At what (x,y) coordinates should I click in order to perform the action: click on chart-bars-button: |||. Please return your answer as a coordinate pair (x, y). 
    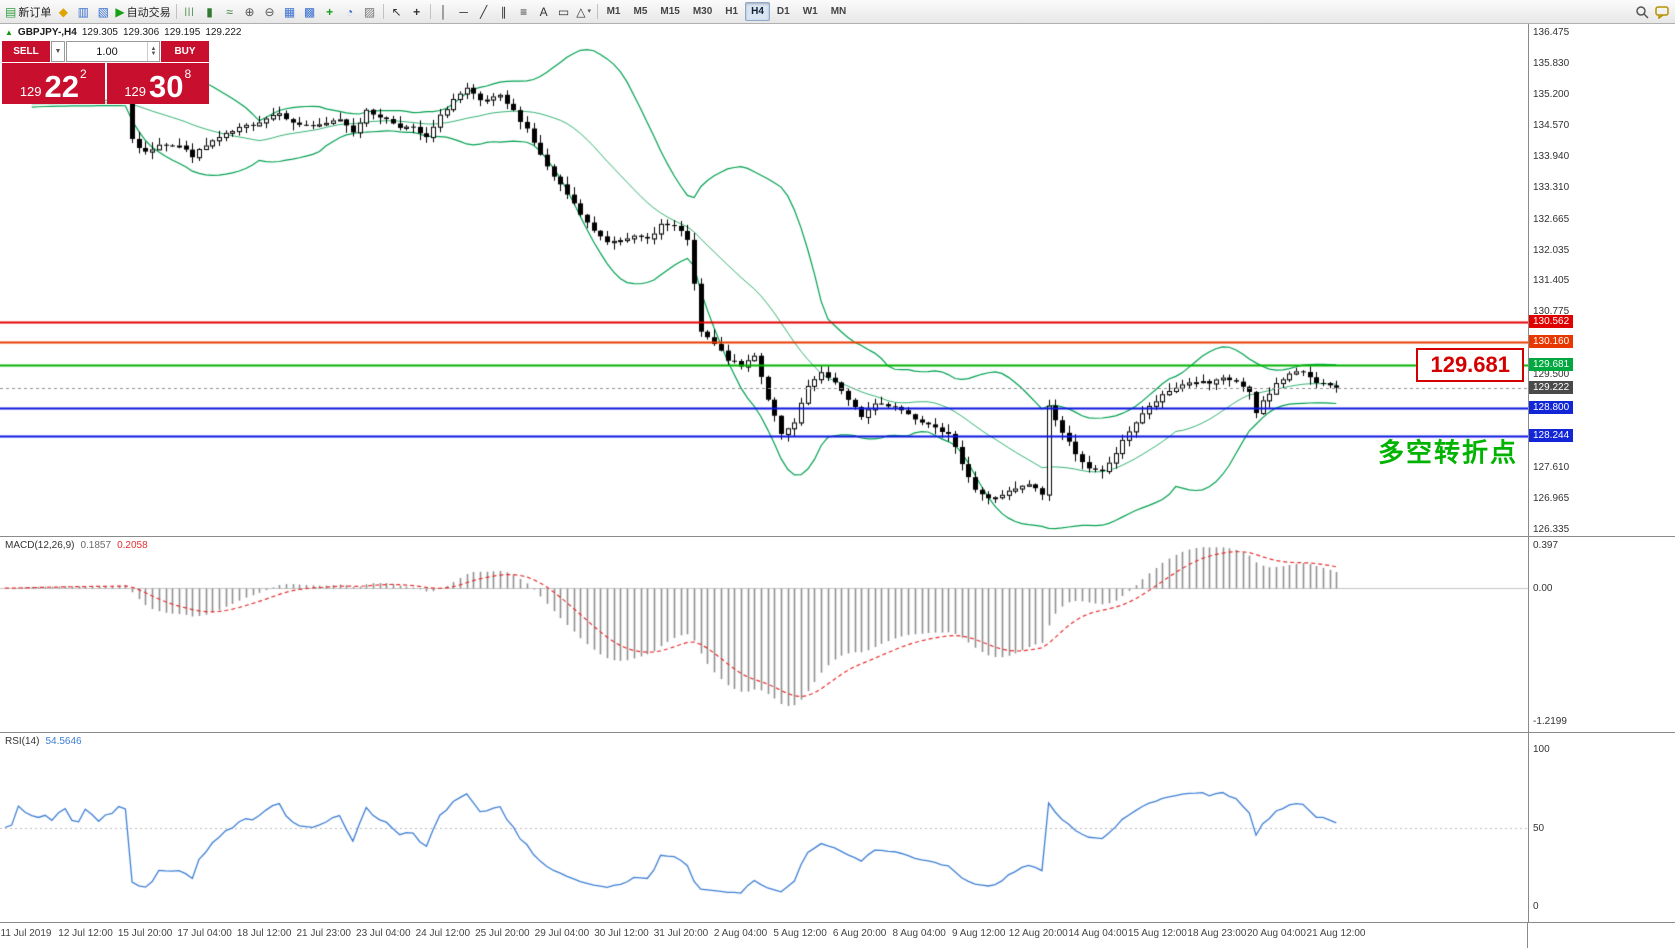
    Looking at the image, I should click on (190, 12).